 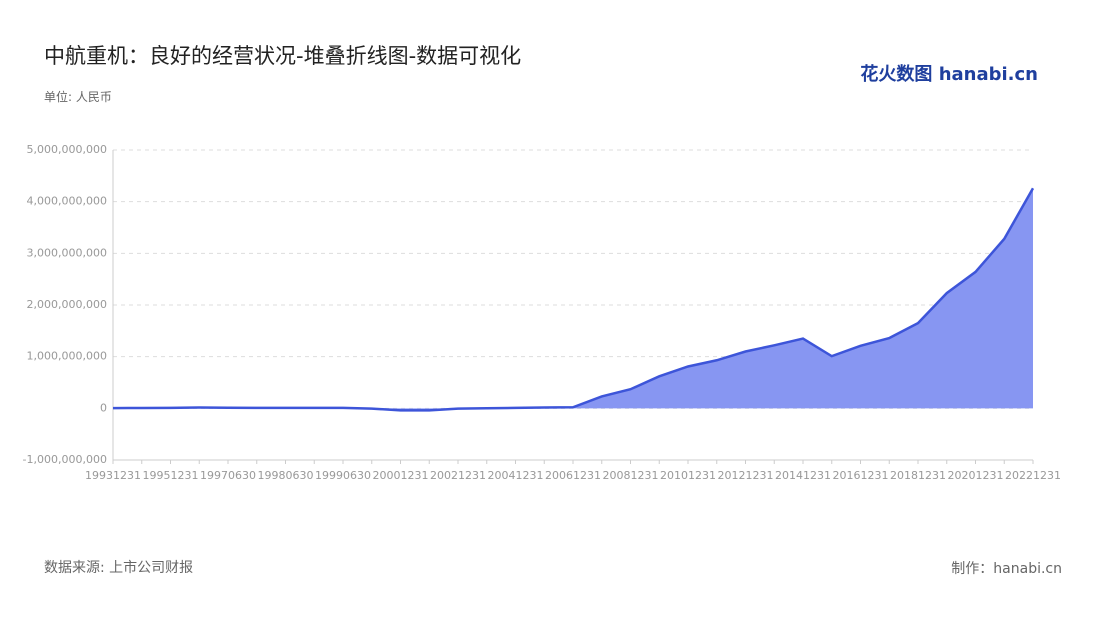 I want to click on y-tick-label: 2,000,000,000, so click(x=67, y=304).